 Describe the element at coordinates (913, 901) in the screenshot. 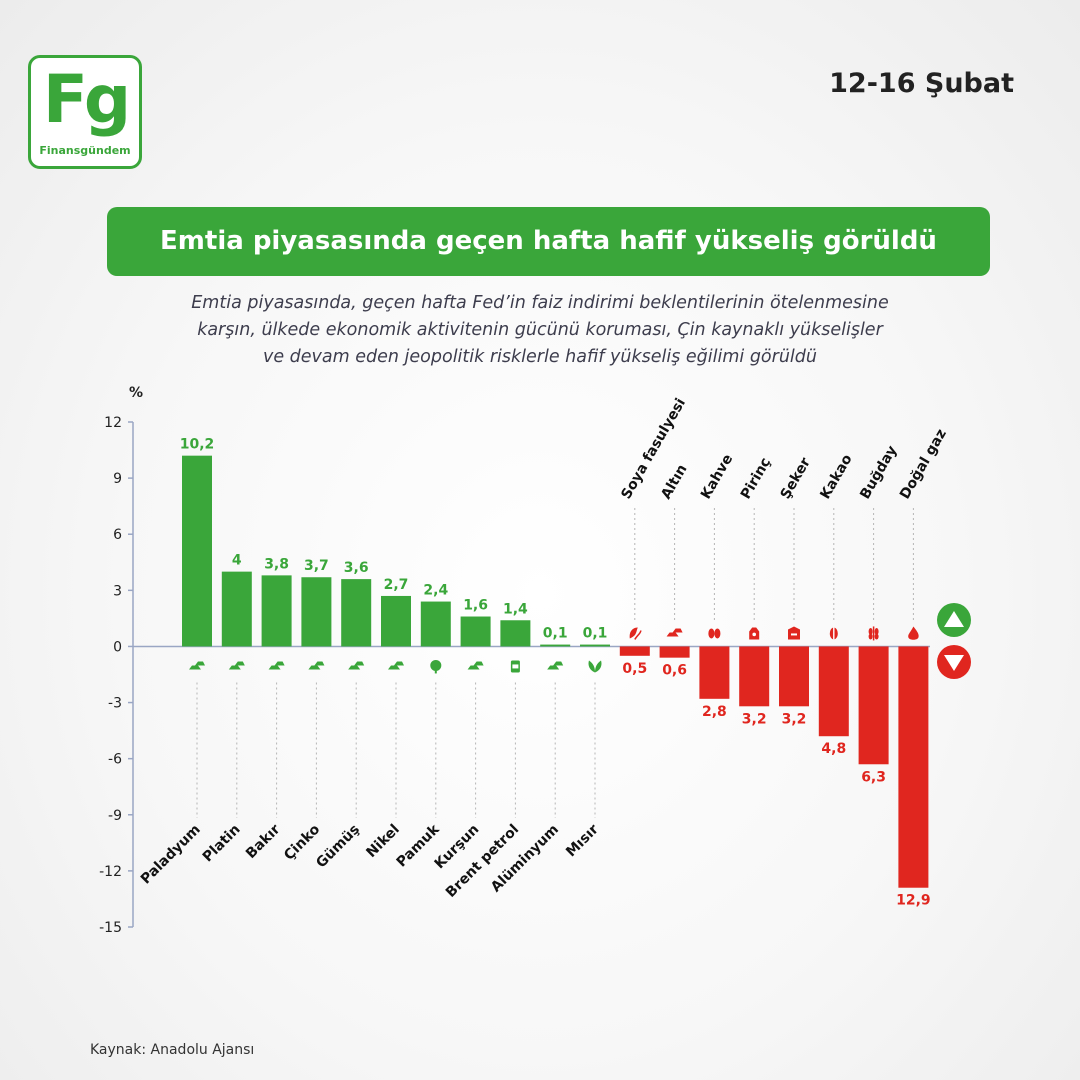

I see `value-label: 12,9` at that location.